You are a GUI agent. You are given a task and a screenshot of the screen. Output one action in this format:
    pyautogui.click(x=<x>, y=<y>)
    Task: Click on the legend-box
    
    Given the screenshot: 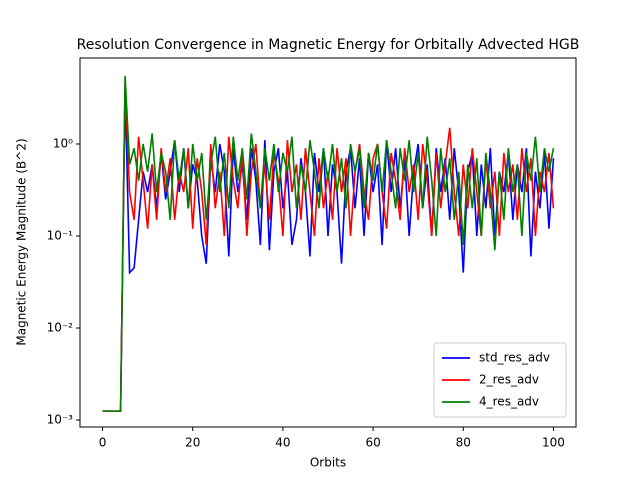 What is the action you would take?
    pyautogui.click(x=500, y=380)
    